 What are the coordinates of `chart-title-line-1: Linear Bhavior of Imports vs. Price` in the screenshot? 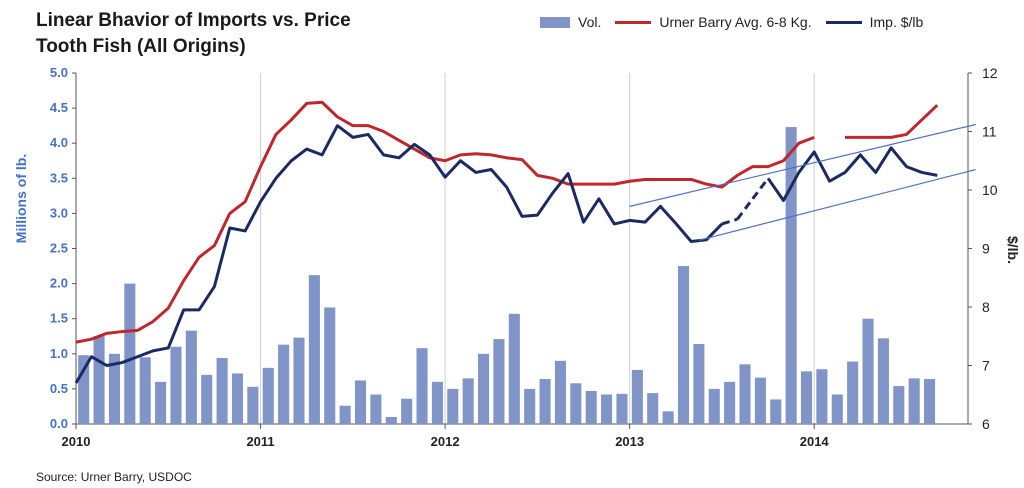 It's located at (193, 20).